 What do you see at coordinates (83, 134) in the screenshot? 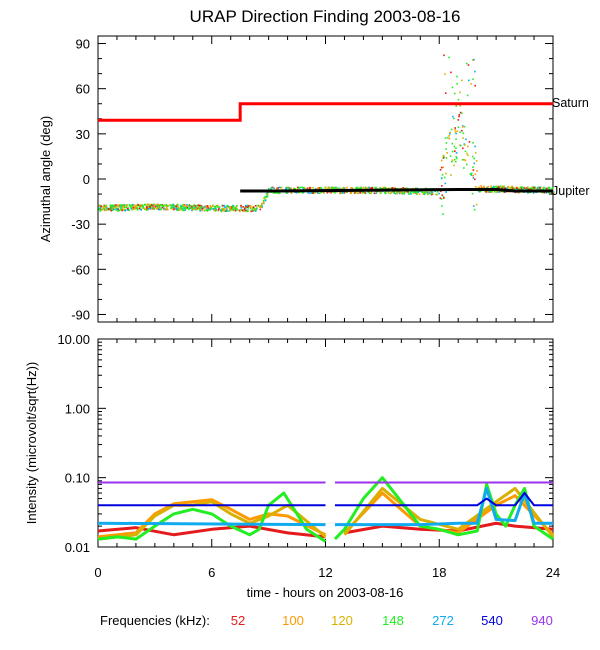
I see `angle-y-tick-label: 30` at bounding box center [83, 134].